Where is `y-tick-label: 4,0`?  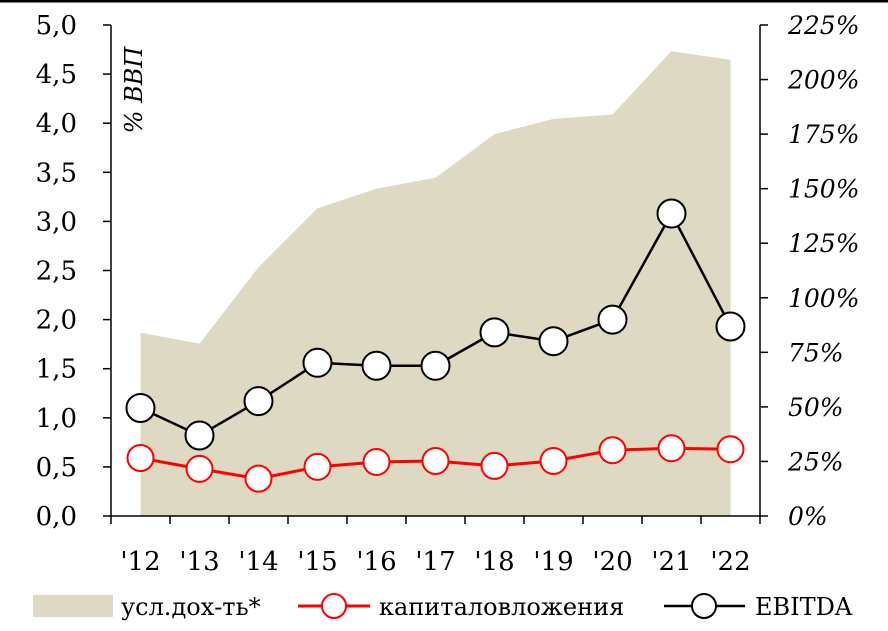
y-tick-label: 4,0 is located at coordinates (56, 124).